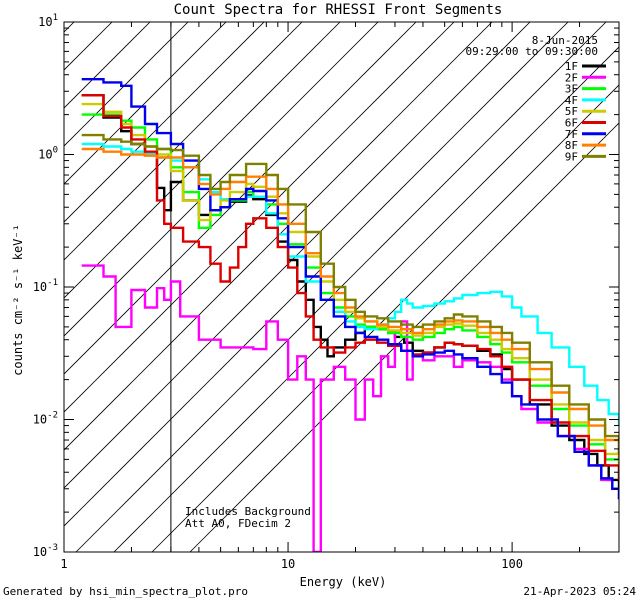 Image resolution: width=640 pixels, height=600 pixels. I want to click on x-tick-label: 10, so click(288, 564).